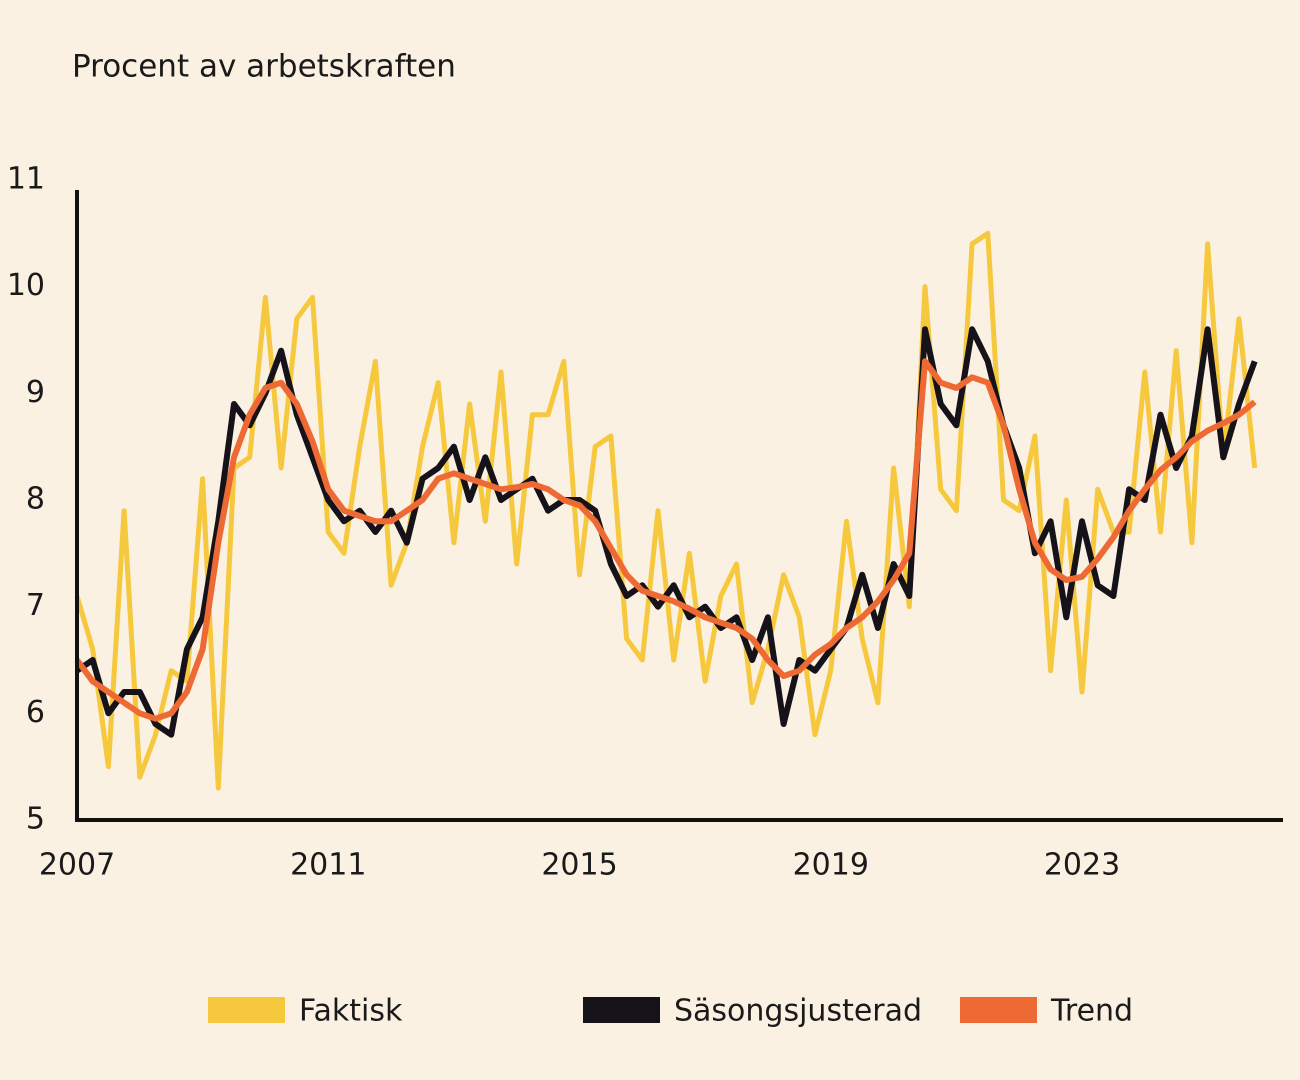 The image size is (1300, 1080). What do you see at coordinates (35, 499) in the screenshot?
I see `y-tick-label: 8` at bounding box center [35, 499].